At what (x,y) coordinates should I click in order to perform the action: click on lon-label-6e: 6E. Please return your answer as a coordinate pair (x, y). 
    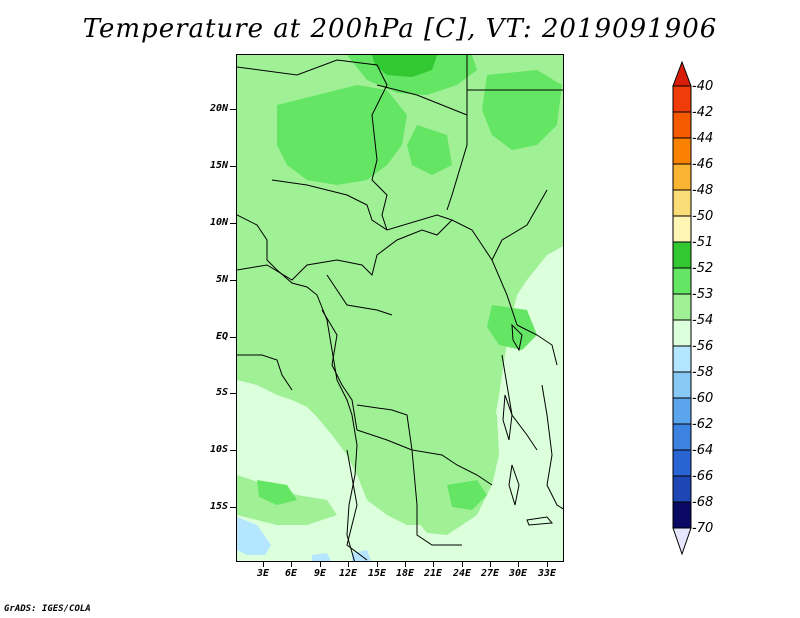
    Looking at the image, I should click on (291, 573).